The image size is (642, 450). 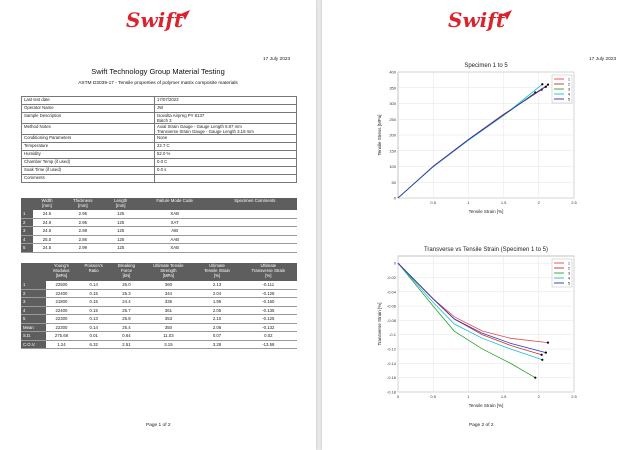 What do you see at coordinates (168, 272) in the screenshot?
I see `column-header: Ultimate Tensile Strength [MPa]` at bounding box center [168, 272].